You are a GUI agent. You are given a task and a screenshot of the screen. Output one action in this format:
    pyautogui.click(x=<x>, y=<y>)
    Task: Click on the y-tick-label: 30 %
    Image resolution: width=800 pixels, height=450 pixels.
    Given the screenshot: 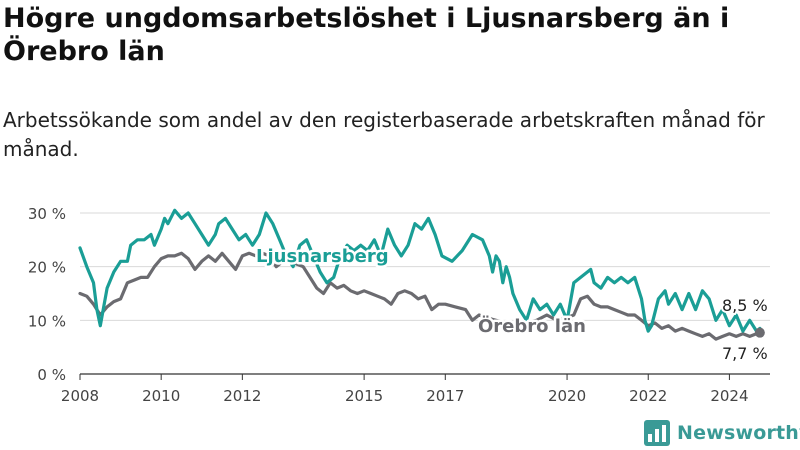 What is the action you would take?
    pyautogui.click(x=47, y=214)
    